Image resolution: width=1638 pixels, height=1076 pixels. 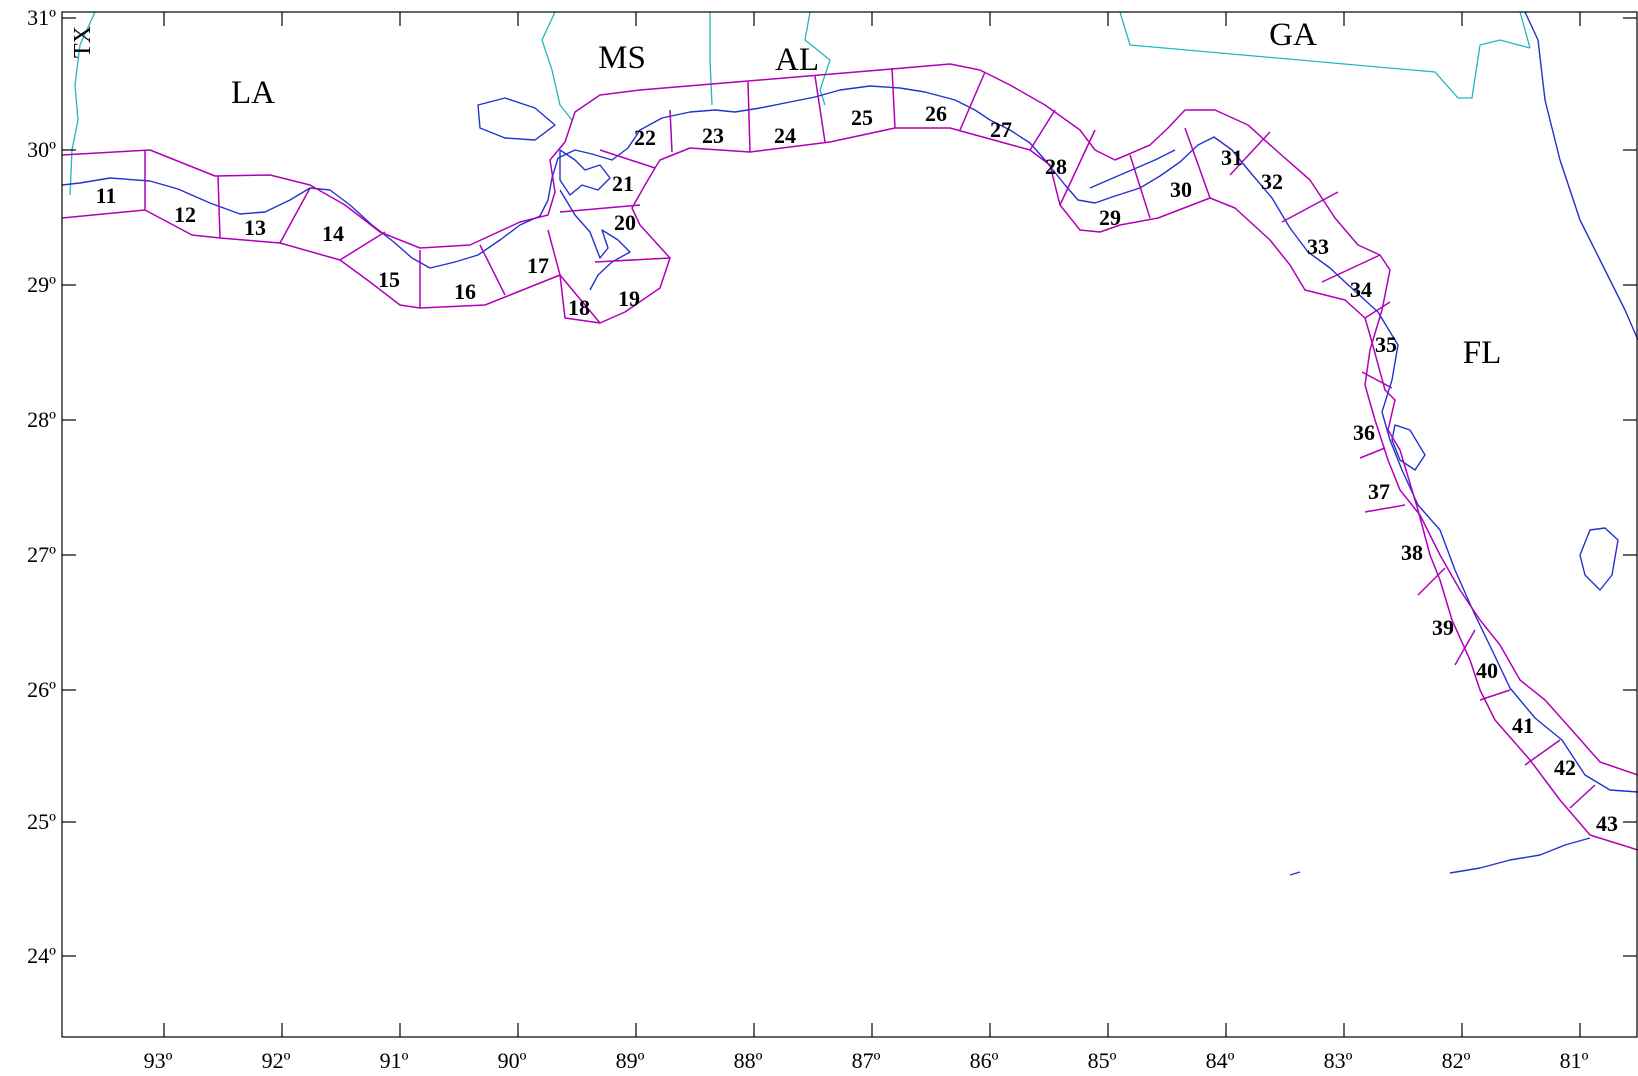 What do you see at coordinates (785, 135) in the screenshot?
I see `zone-label: 24` at bounding box center [785, 135].